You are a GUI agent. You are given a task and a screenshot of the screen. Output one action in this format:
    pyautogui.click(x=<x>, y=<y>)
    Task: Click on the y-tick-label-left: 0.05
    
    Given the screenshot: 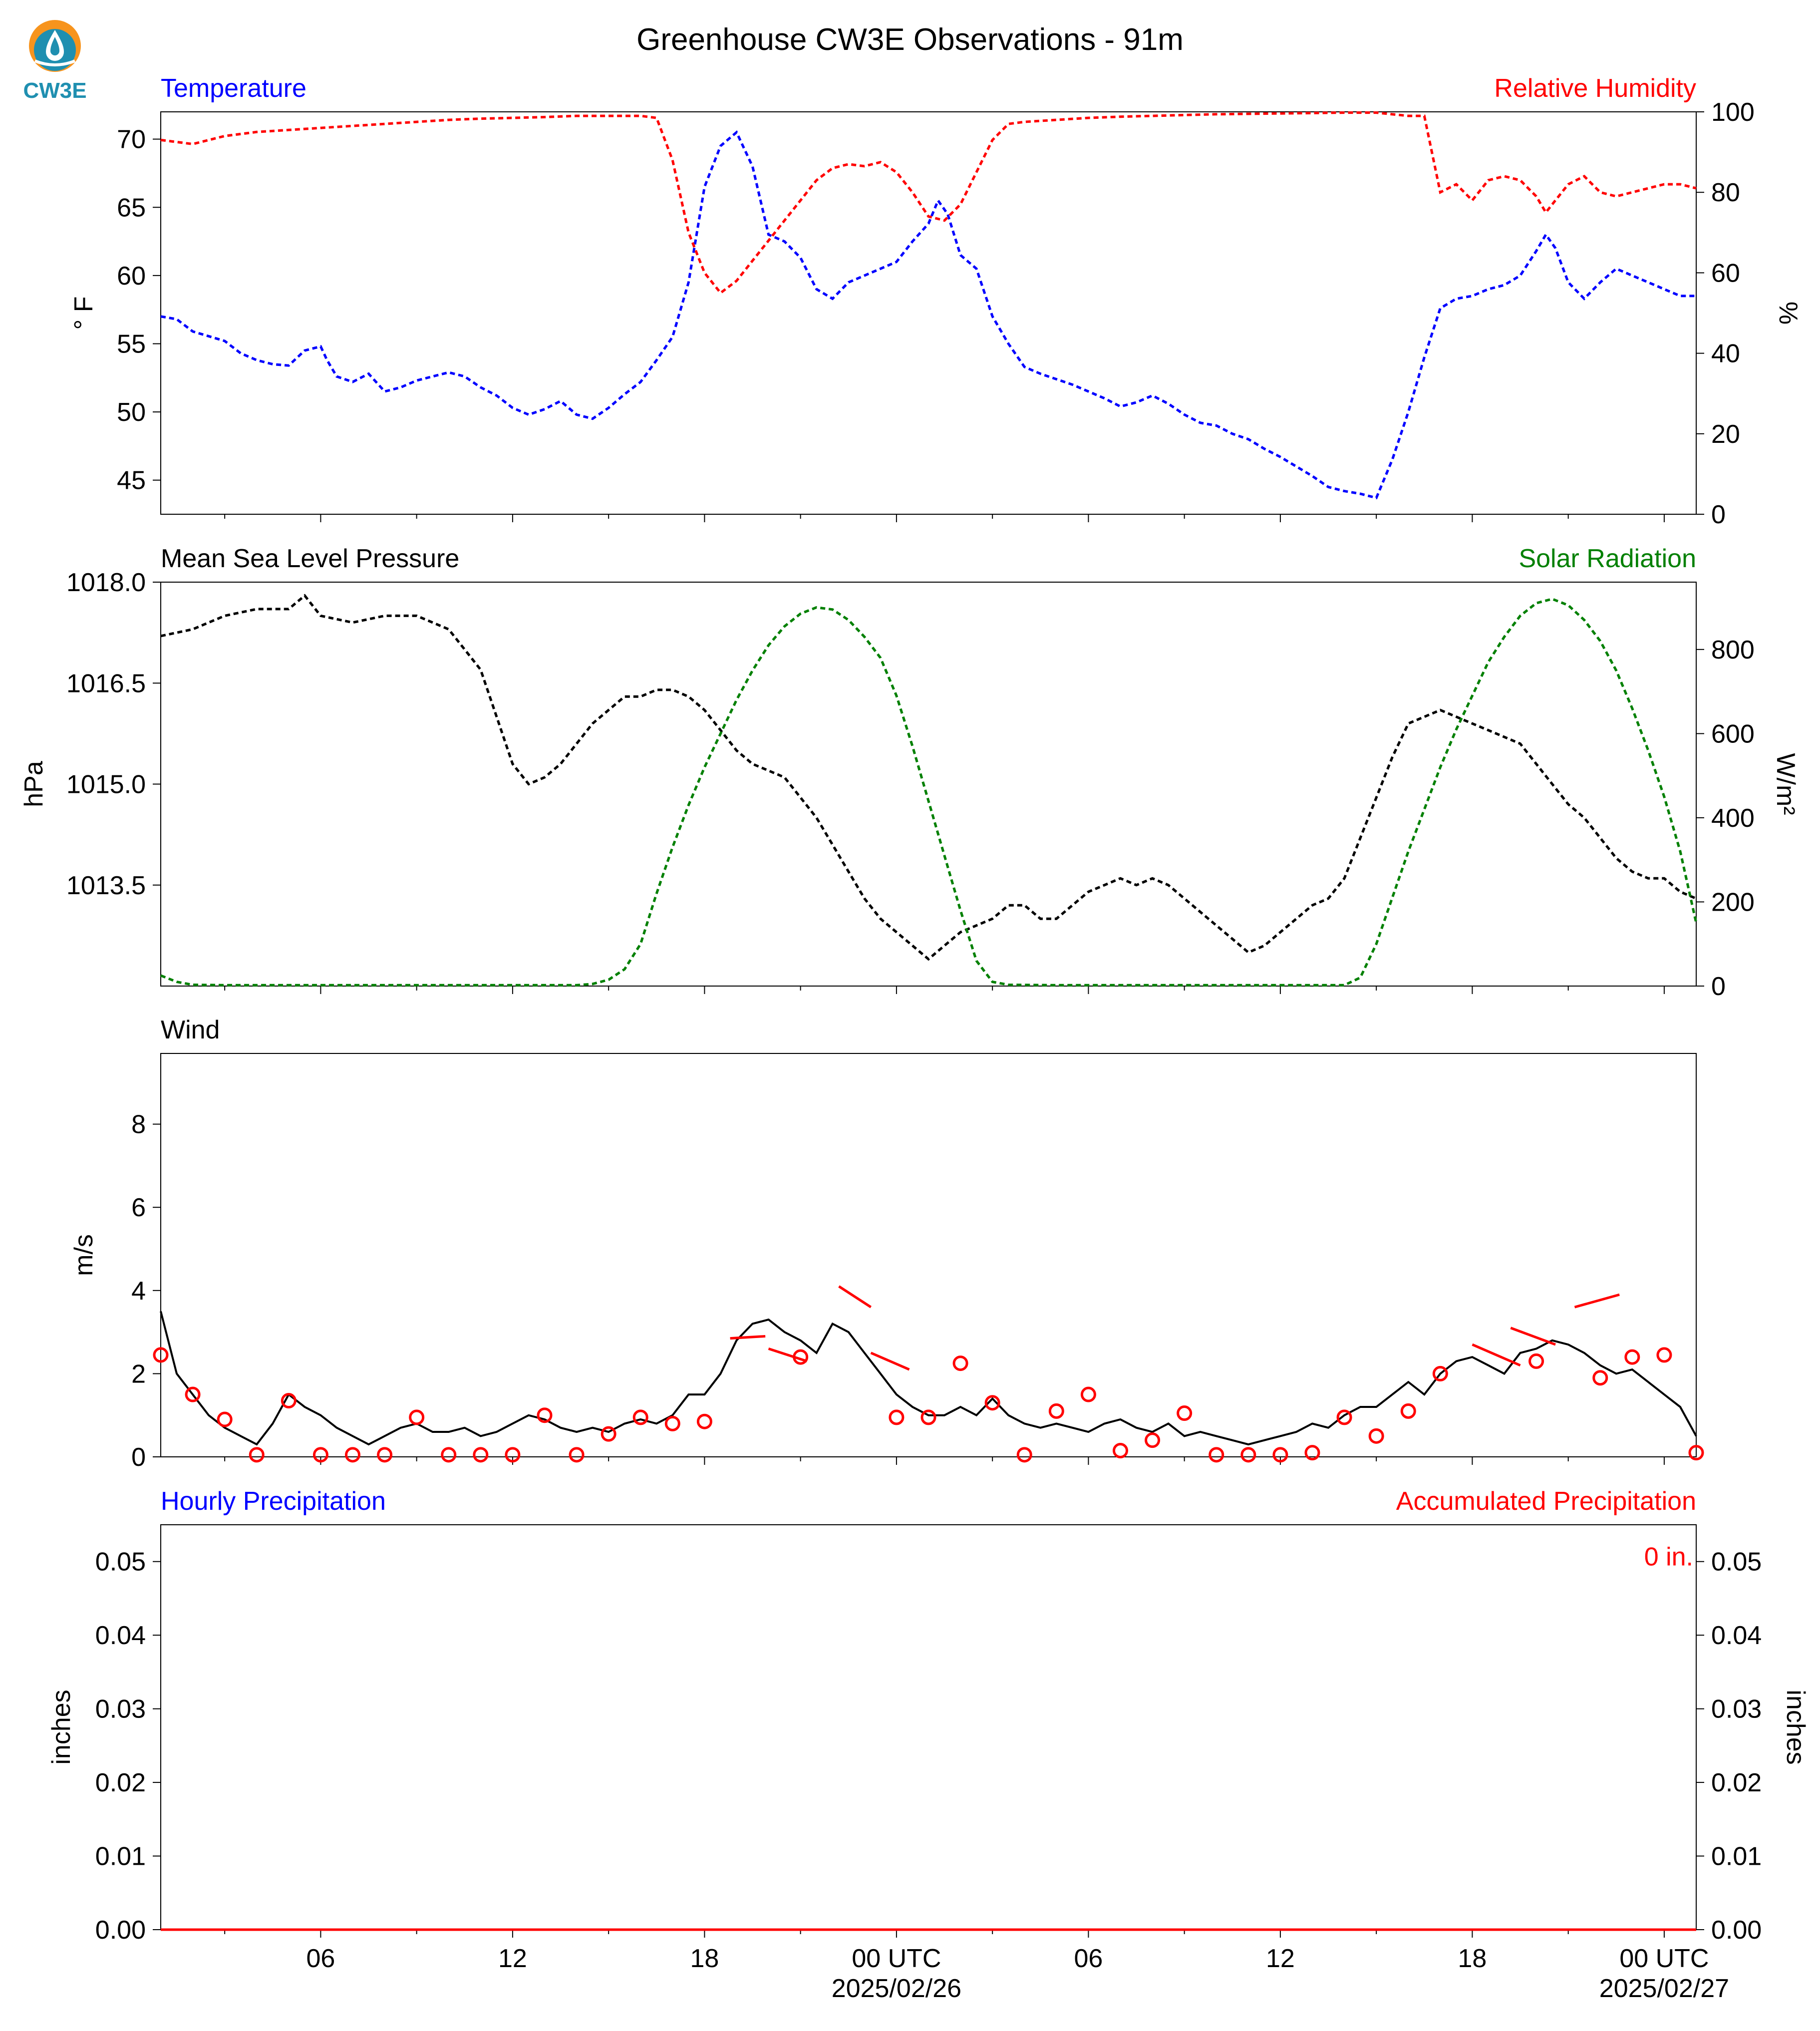 What is the action you would take?
    pyautogui.click(x=120, y=1563)
    